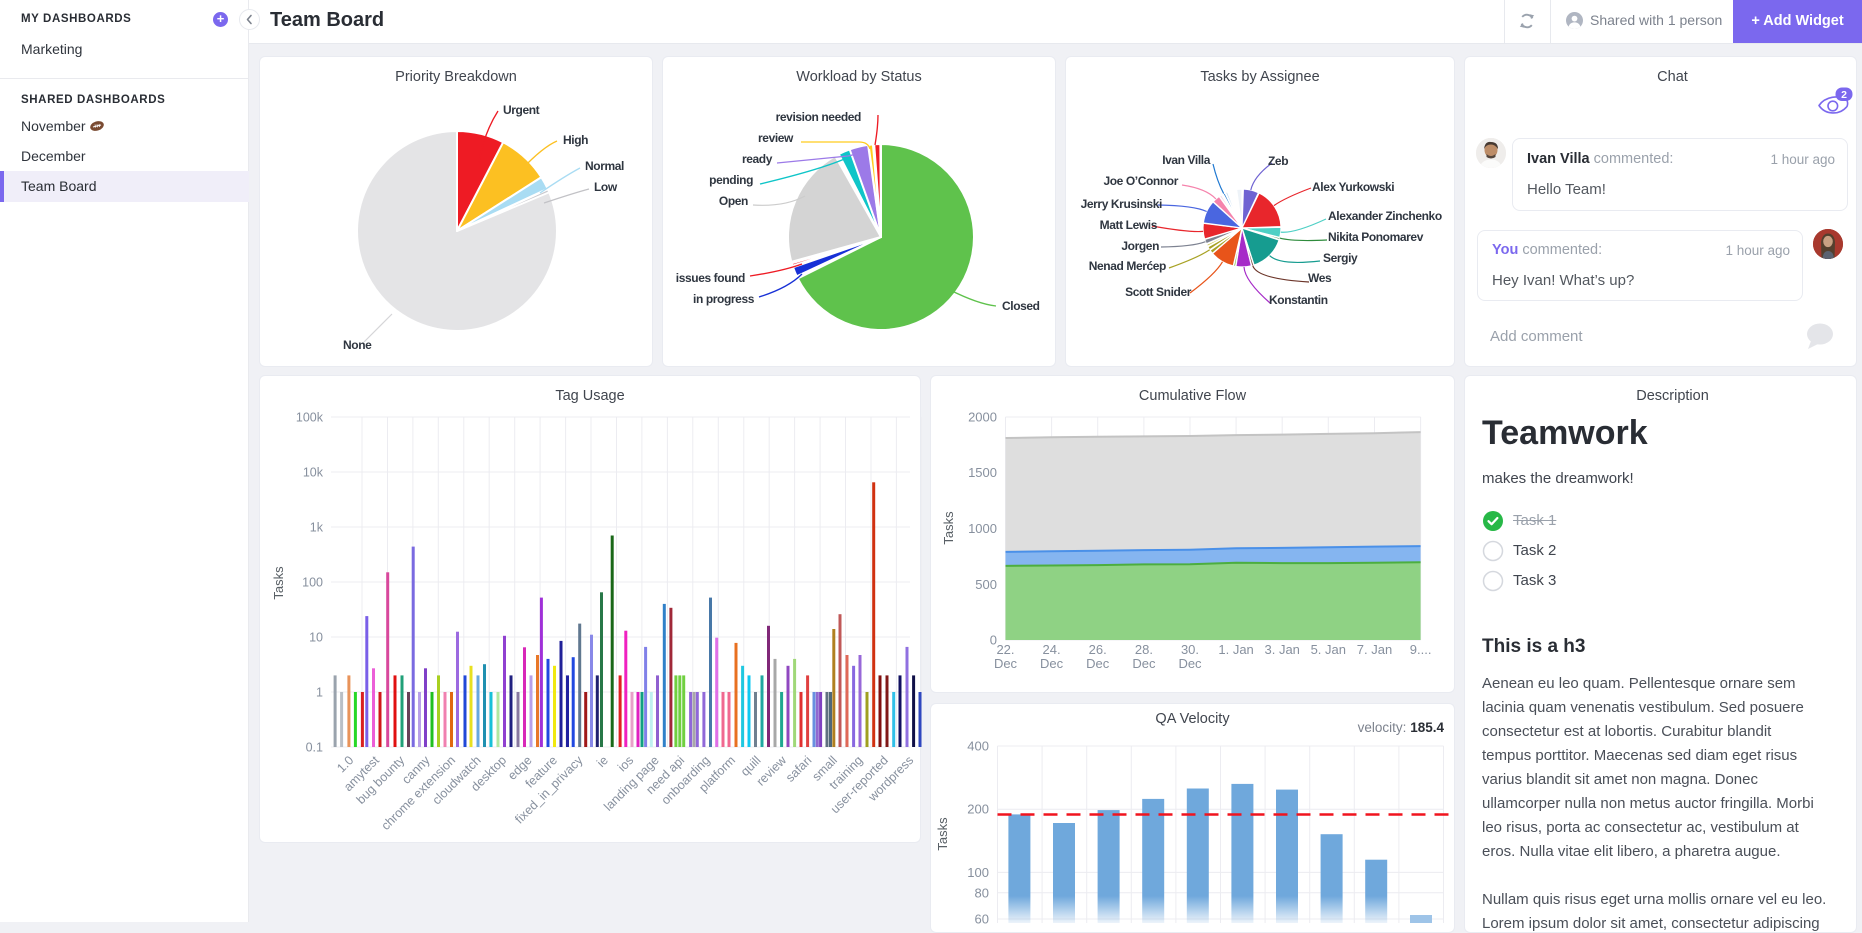 This screenshot has height=933, width=1862. Describe the element at coordinates (1374, 649) in the screenshot. I see `svg-text: 7. Jan` at that location.